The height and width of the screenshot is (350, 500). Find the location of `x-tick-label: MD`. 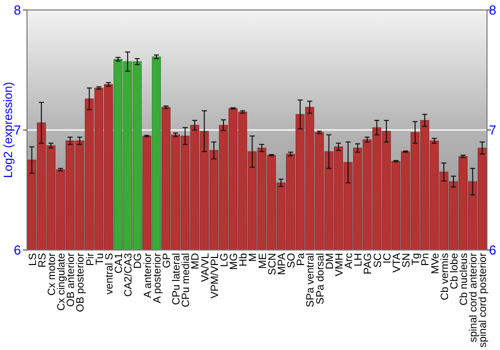

x-tick-label: MD is located at coordinates (196, 261).